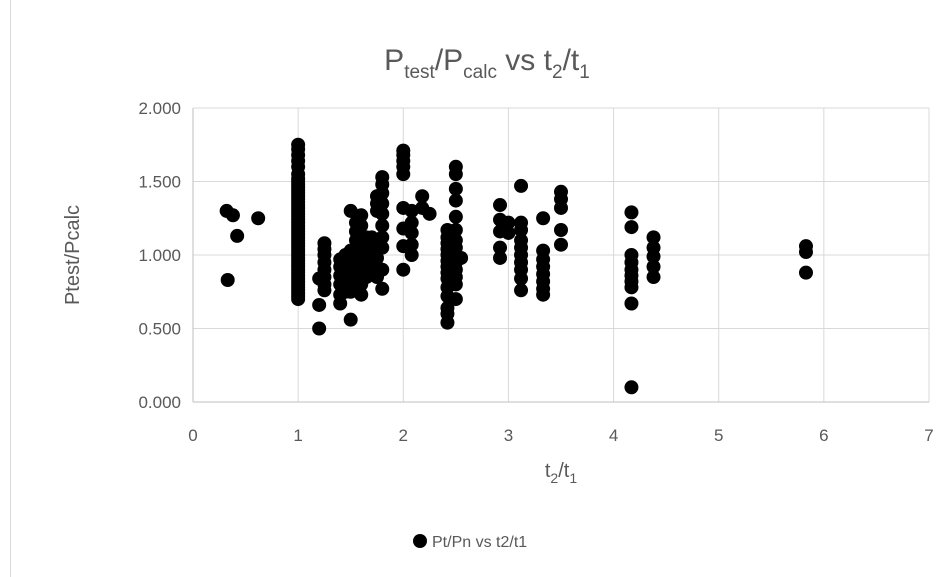  I want to click on y-tick-label: 1.500, so click(159, 182).